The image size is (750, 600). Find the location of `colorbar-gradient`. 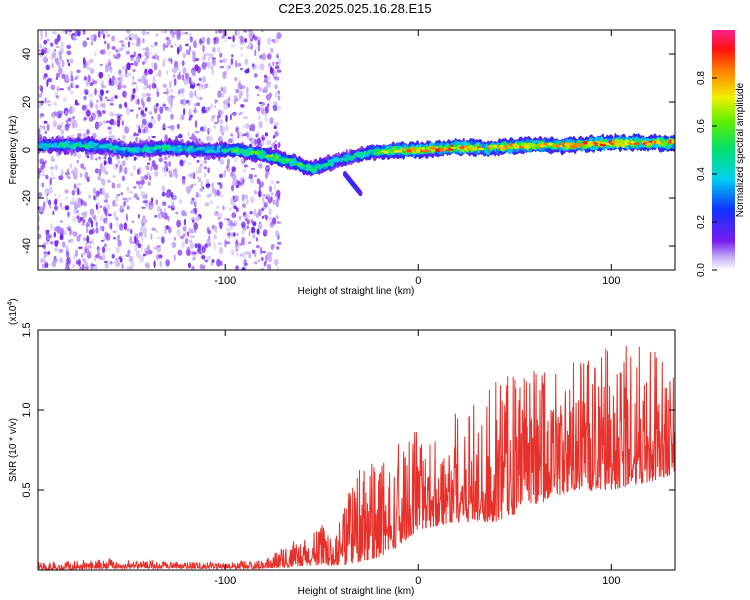

colorbar-gradient is located at coordinates (723, 150).